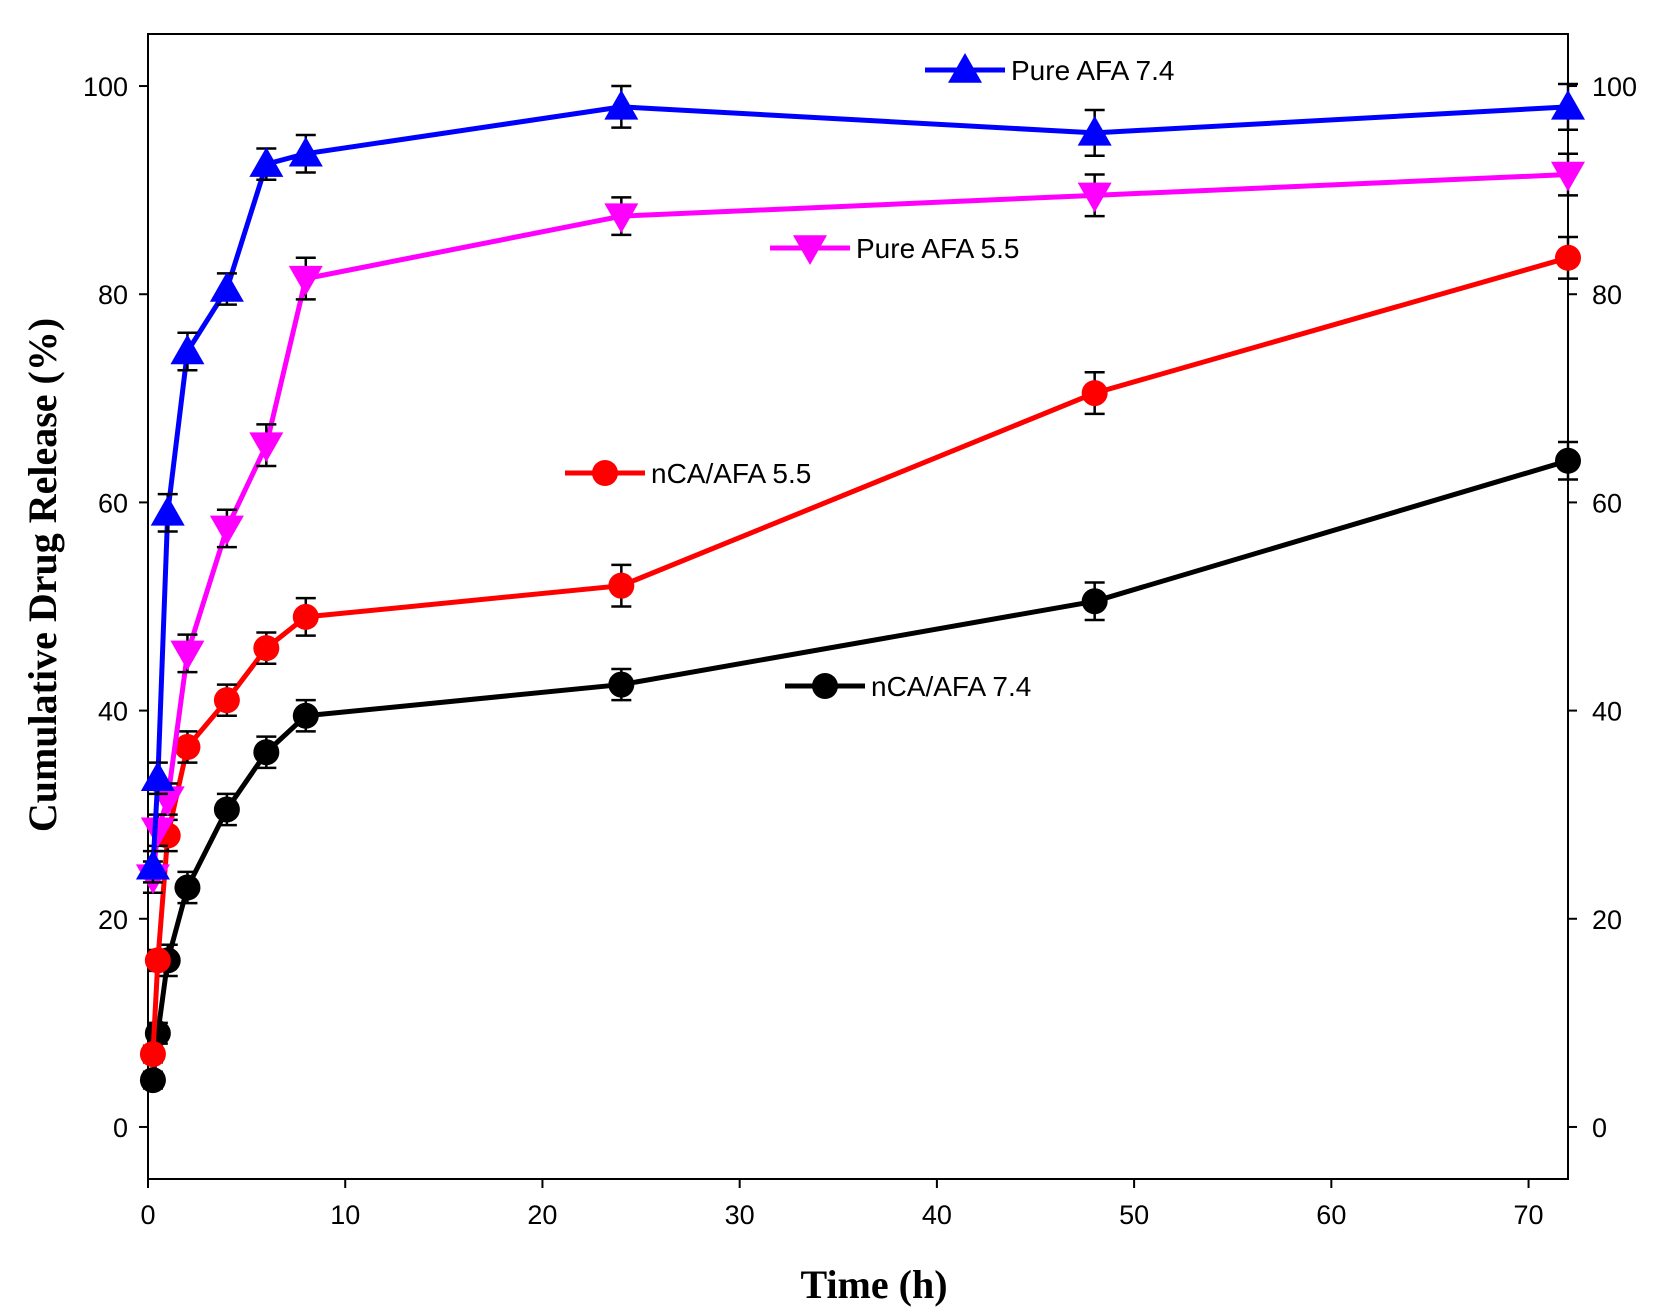 This screenshot has height=1314, width=1653. I want to click on y-tick-label-right: 20, so click(1607, 920).